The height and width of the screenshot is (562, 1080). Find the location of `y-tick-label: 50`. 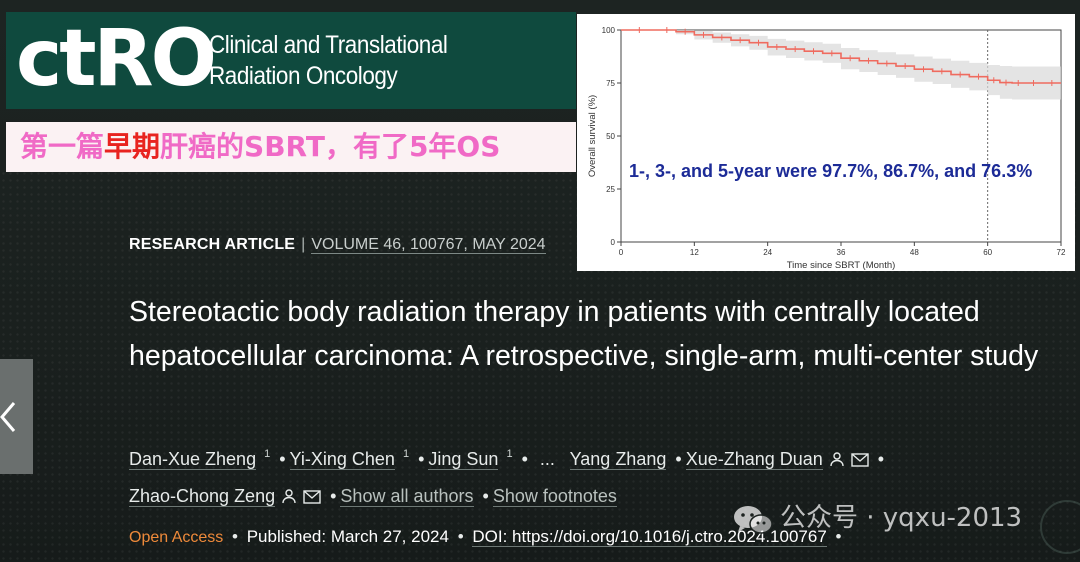

y-tick-label: 50 is located at coordinates (610, 136).